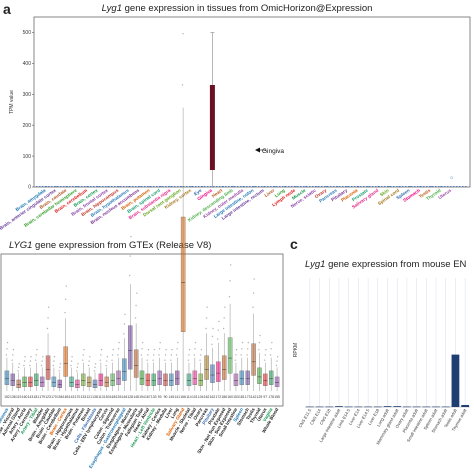 The image size is (474, 474). What do you see at coordinates (27, 33) in the screenshot?
I see `panel-a-ytick-label: 500` at bounding box center [27, 33].